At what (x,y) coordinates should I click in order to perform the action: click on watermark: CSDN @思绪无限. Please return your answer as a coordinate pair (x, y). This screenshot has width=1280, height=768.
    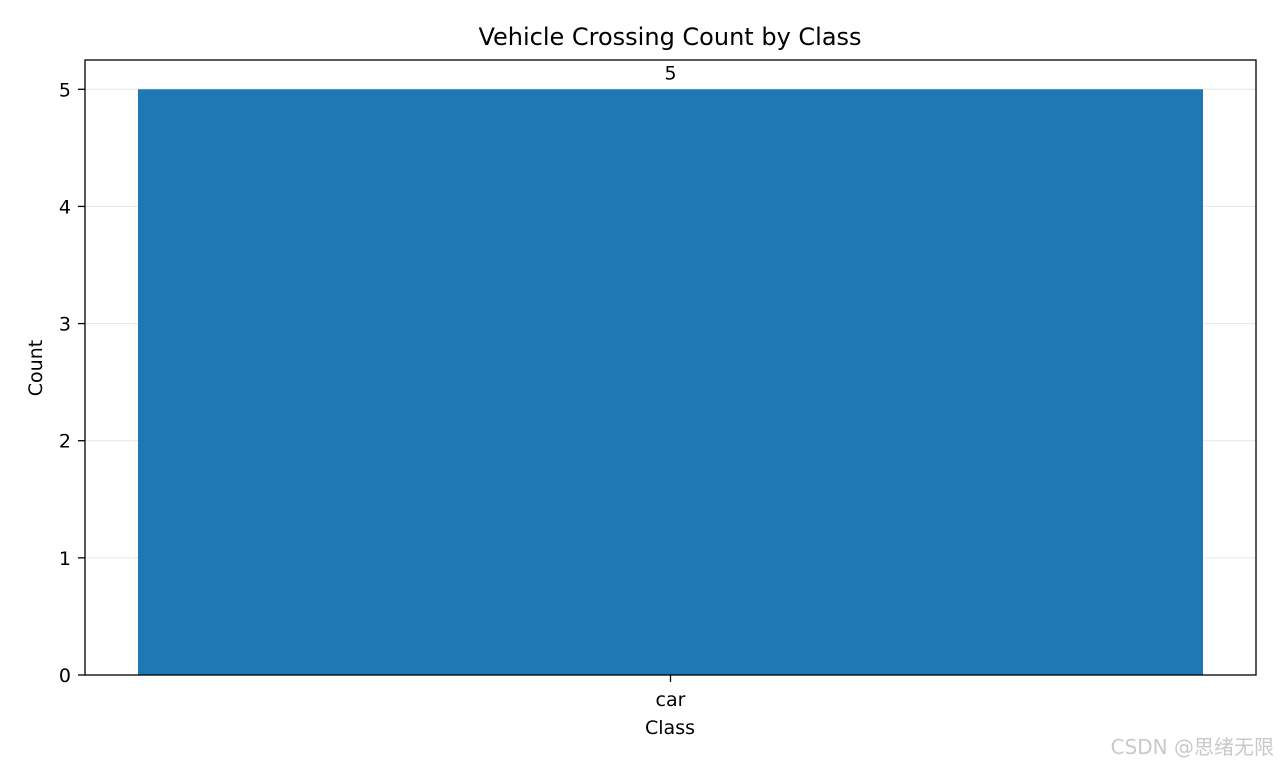
    Looking at the image, I should click on (1192, 747).